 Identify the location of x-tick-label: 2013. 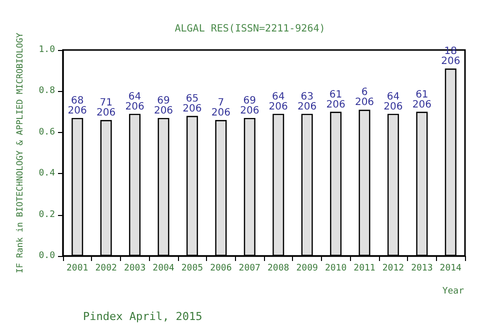
(422, 269).